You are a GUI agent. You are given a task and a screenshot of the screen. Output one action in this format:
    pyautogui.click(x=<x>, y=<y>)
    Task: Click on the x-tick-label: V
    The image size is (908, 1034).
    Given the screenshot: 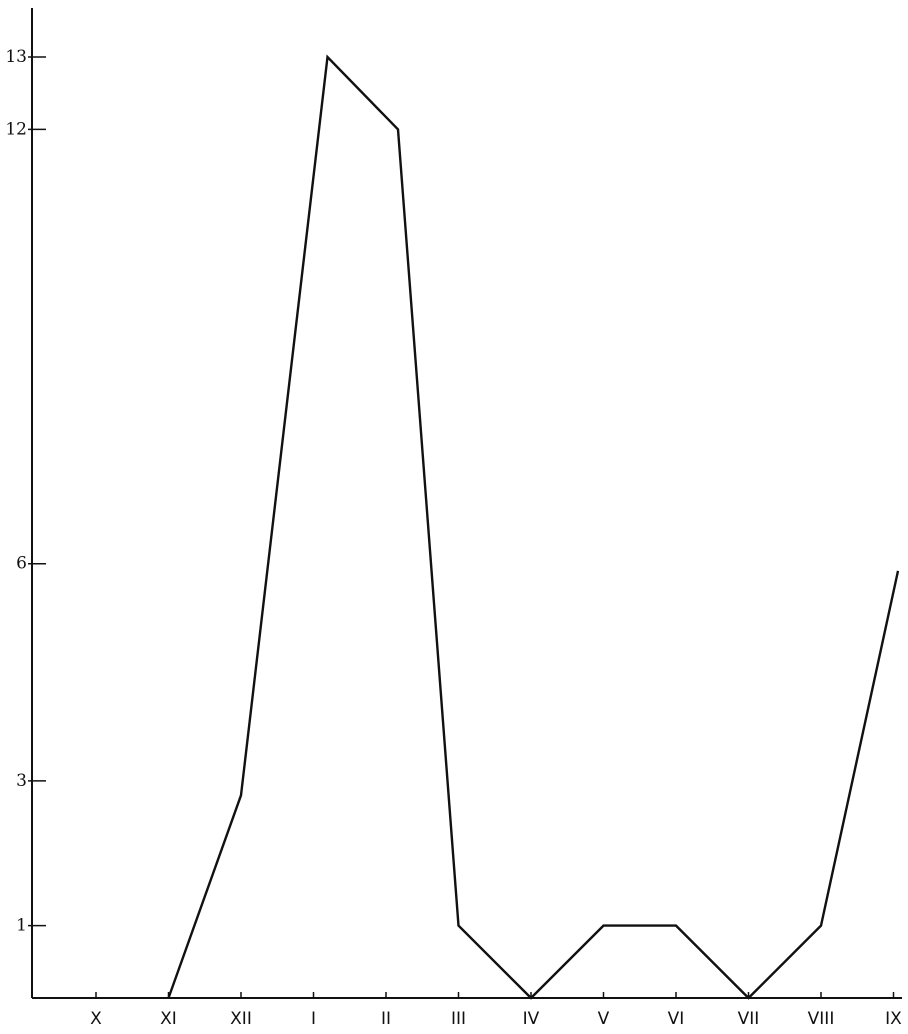 What is the action you would take?
    pyautogui.click(x=604, y=1019)
    